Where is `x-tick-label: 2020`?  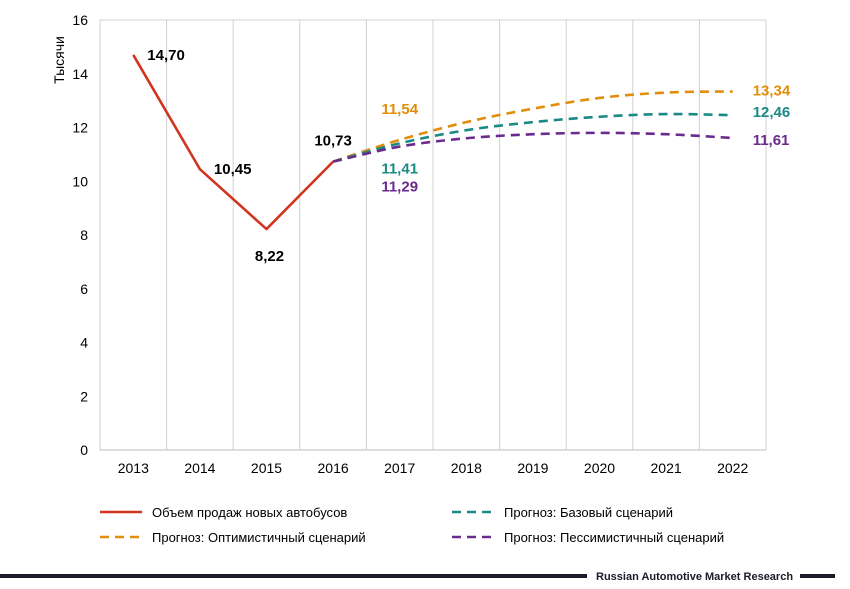
x-tick-label: 2020 is located at coordinates (599, 468).